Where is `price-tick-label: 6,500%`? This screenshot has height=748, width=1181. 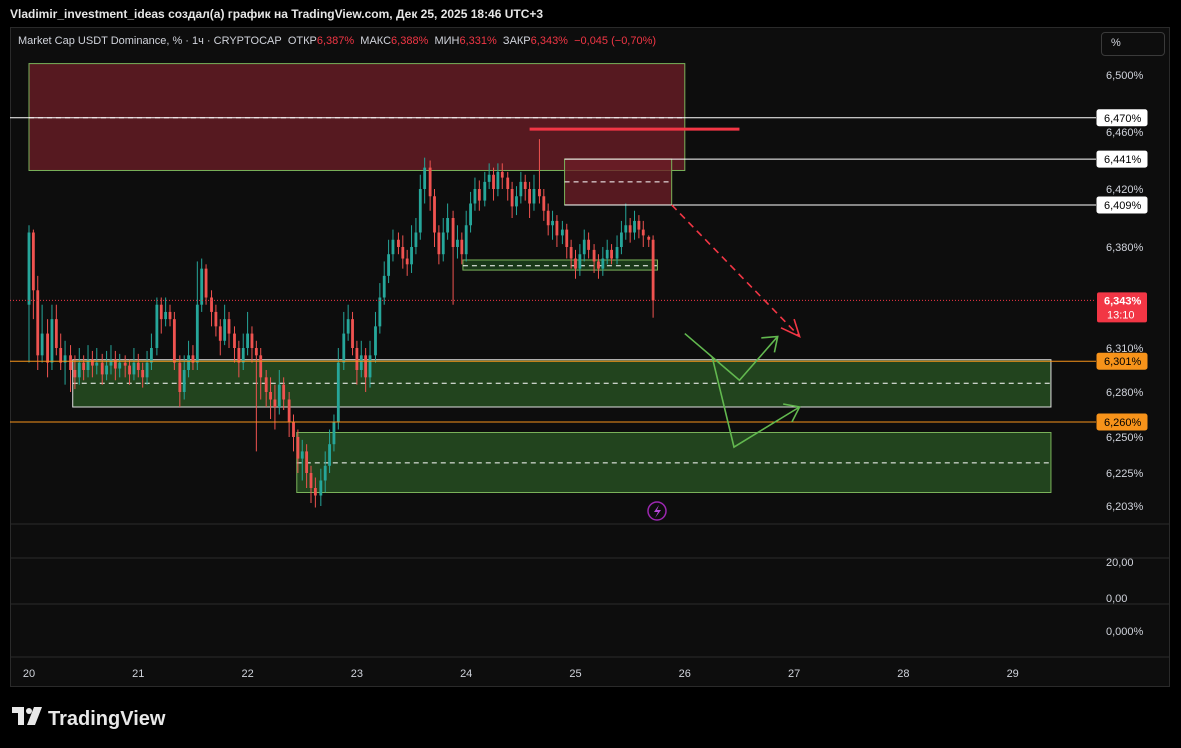
price-tick-label: 6,500% is located at coordinates (1125, 76).